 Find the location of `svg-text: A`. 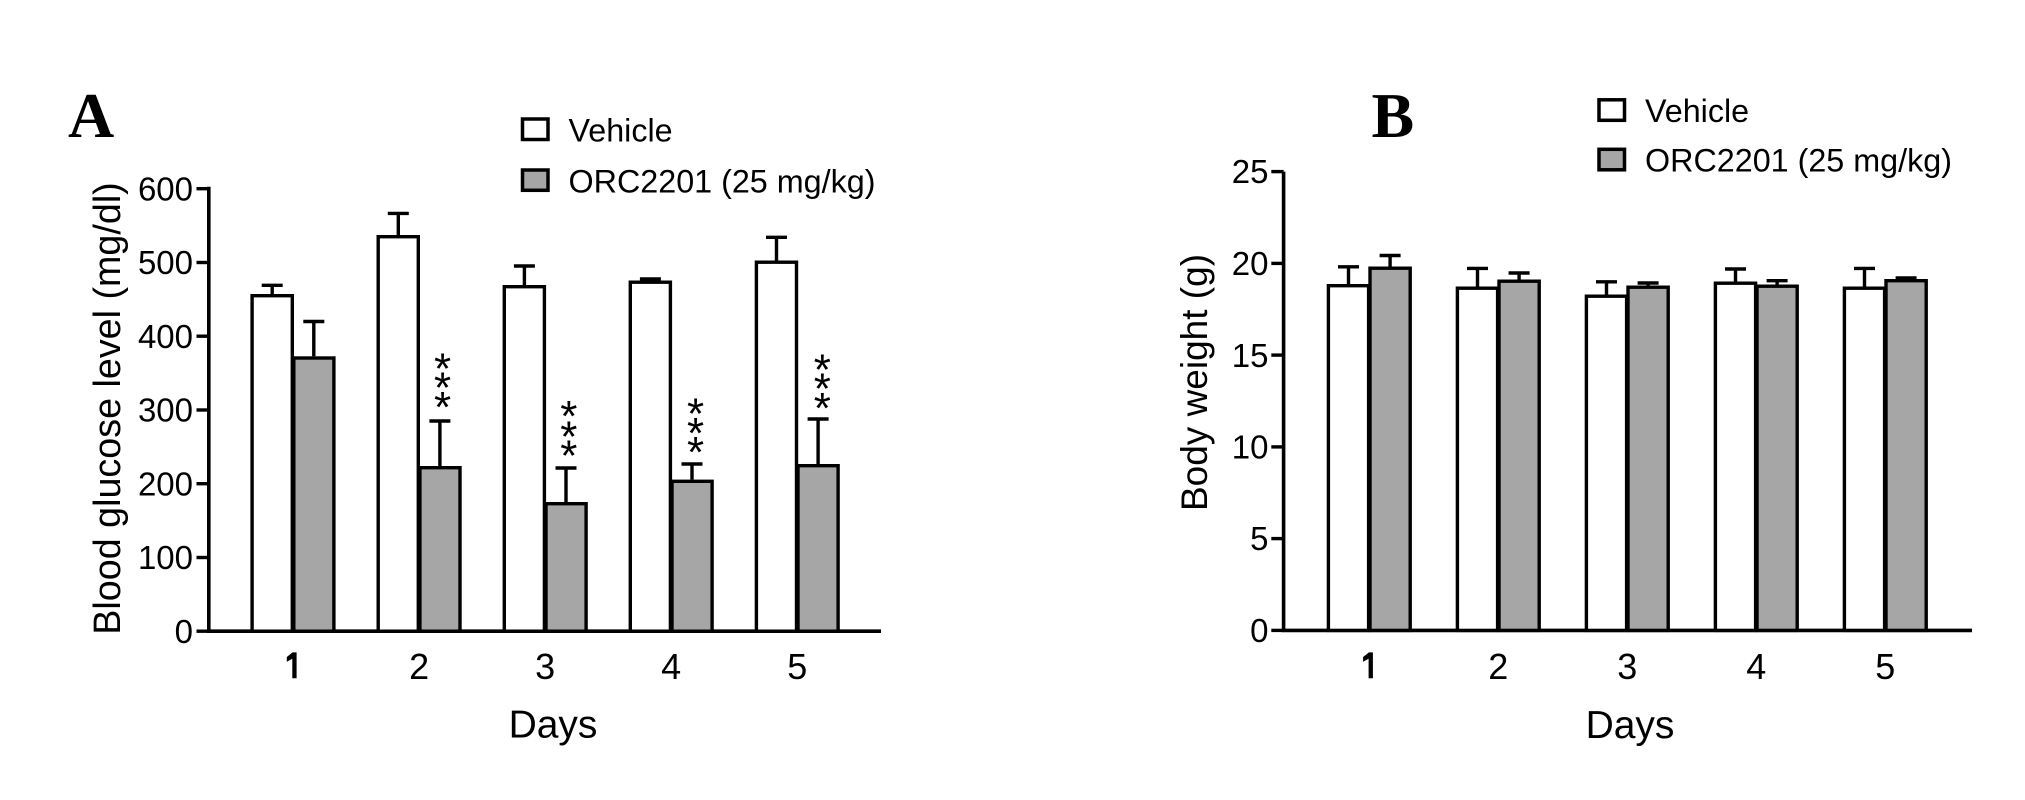

svg-text: A is located at coordinates (91, 115).